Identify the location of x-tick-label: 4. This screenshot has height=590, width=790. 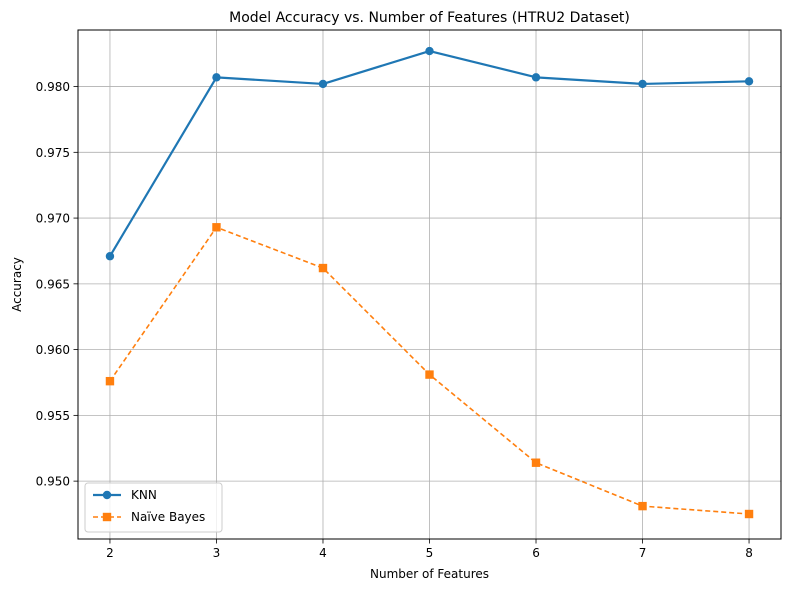
(323, 553).